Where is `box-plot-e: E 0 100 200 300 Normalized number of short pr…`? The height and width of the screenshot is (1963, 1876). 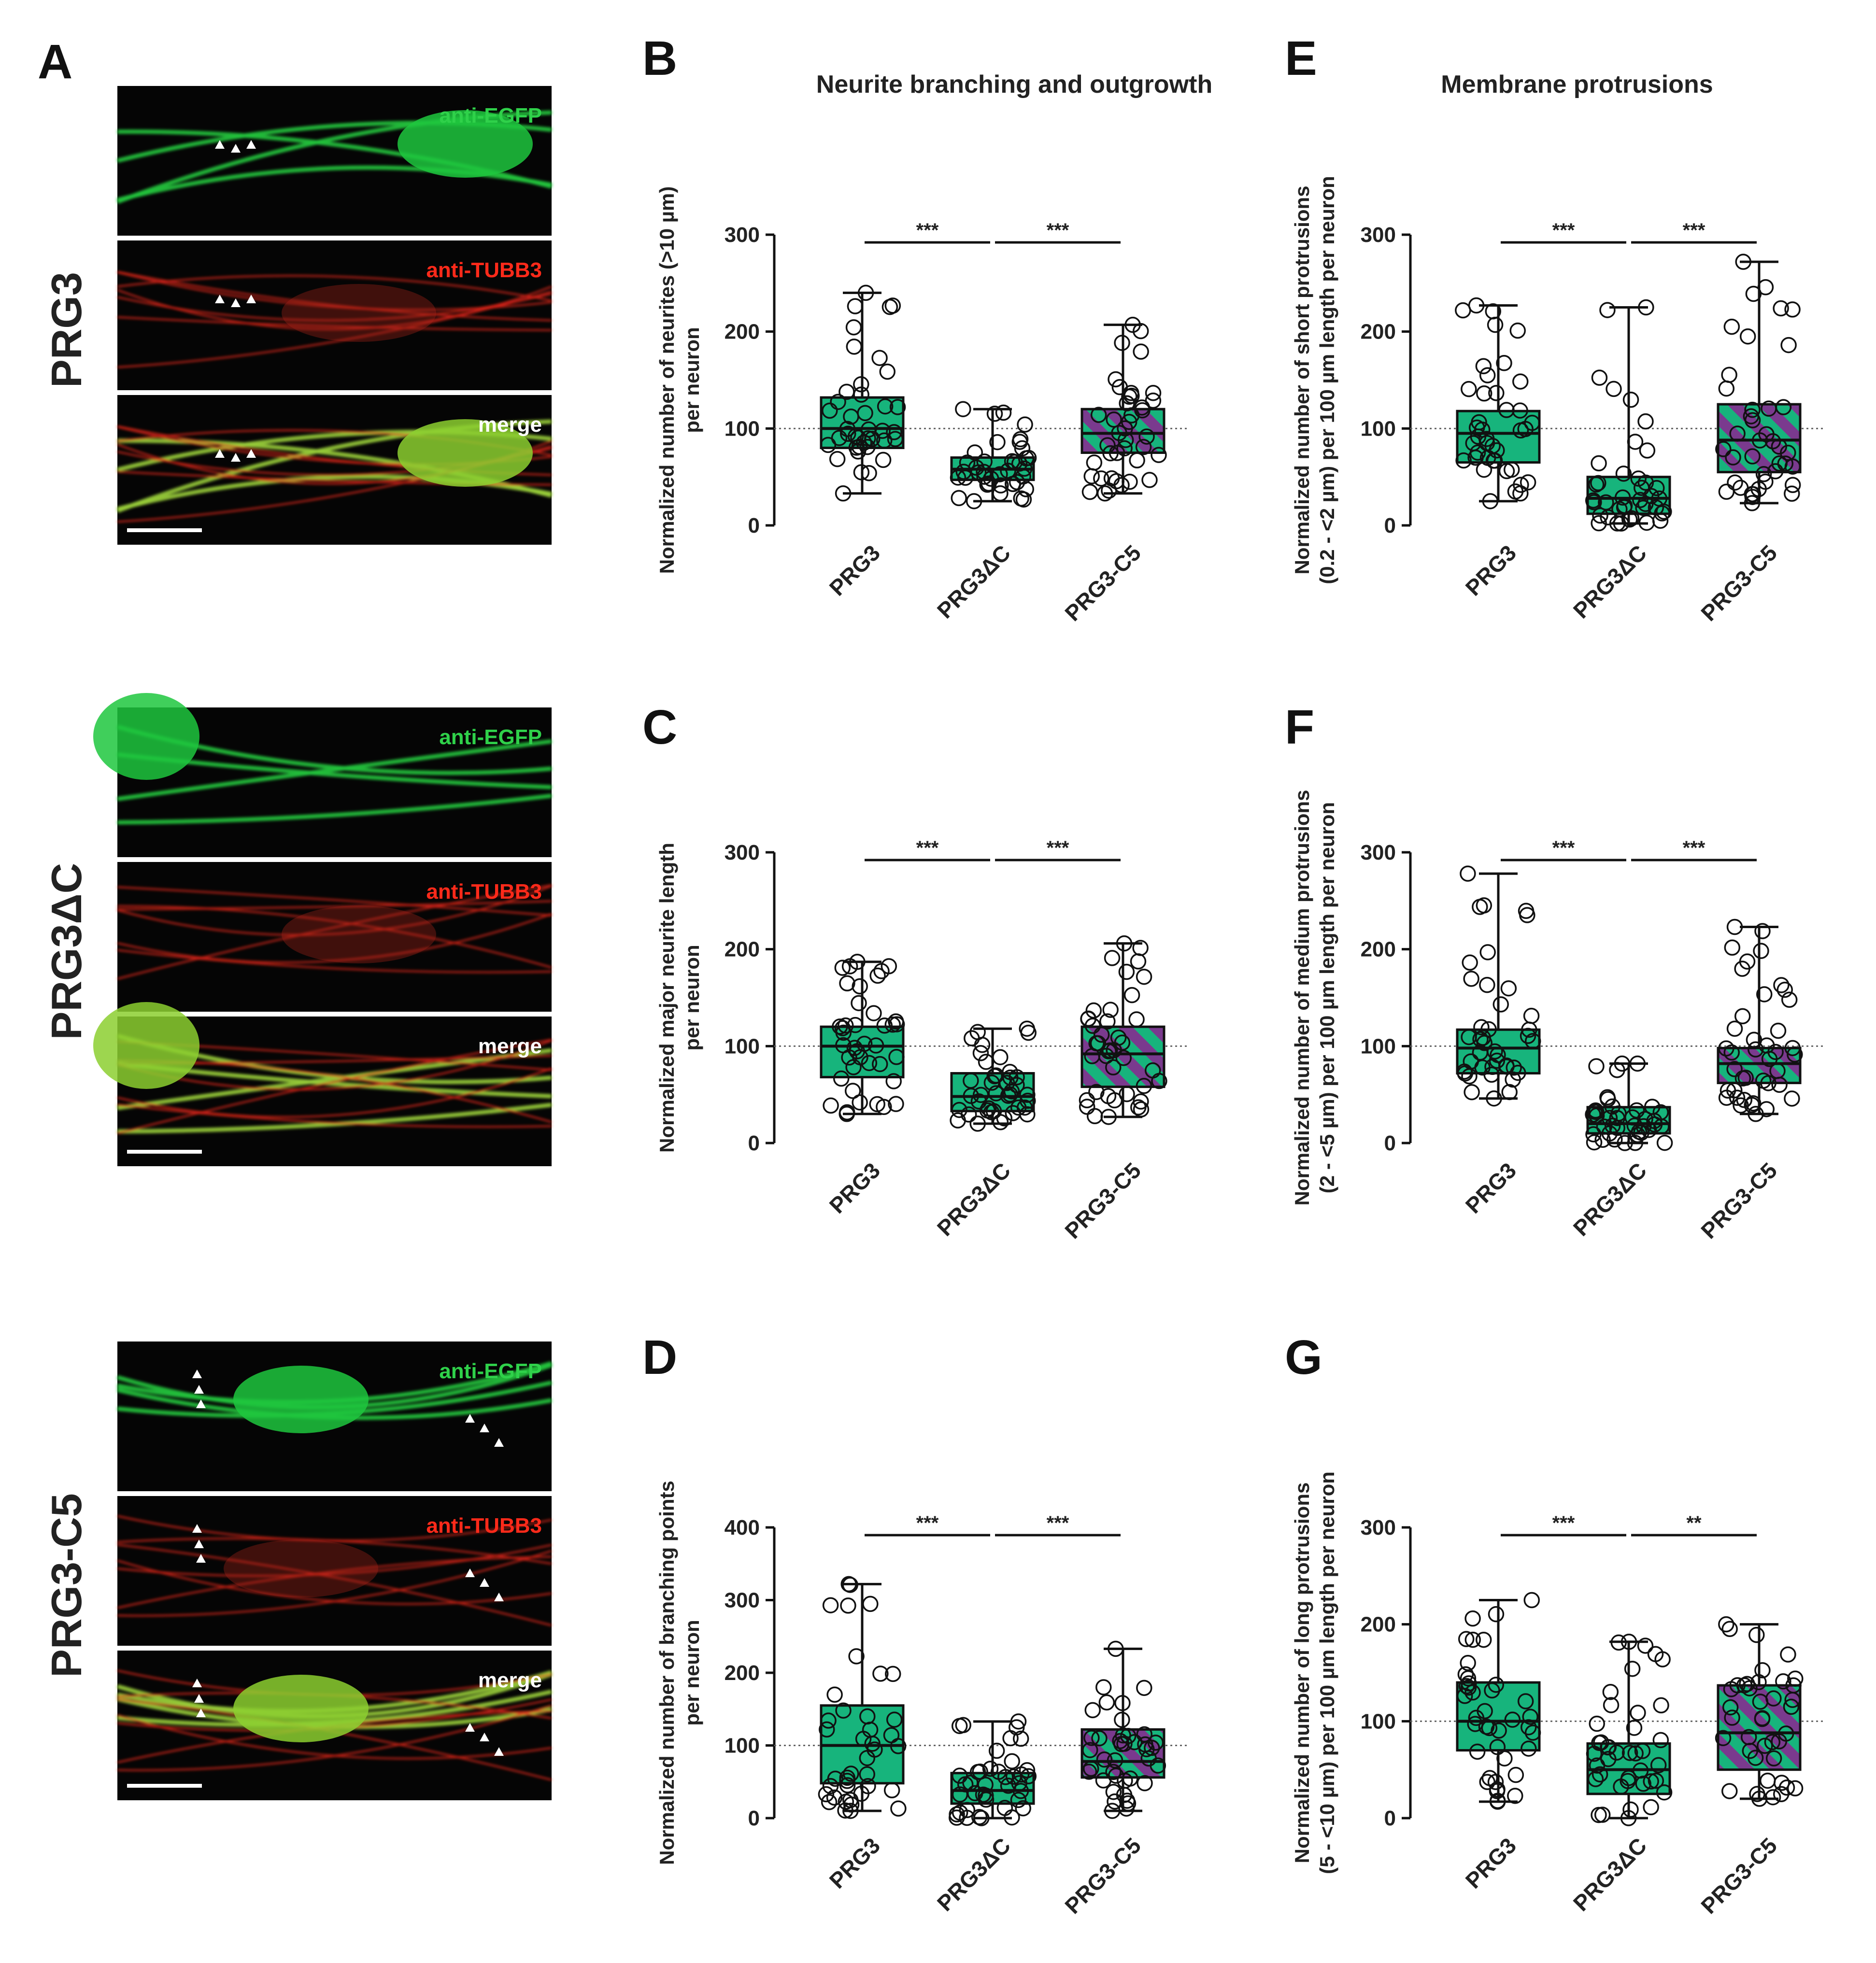
box-plot-e: E 0 100 200 300 Normalized number of short pr… is located at coordinates (1556, 329).